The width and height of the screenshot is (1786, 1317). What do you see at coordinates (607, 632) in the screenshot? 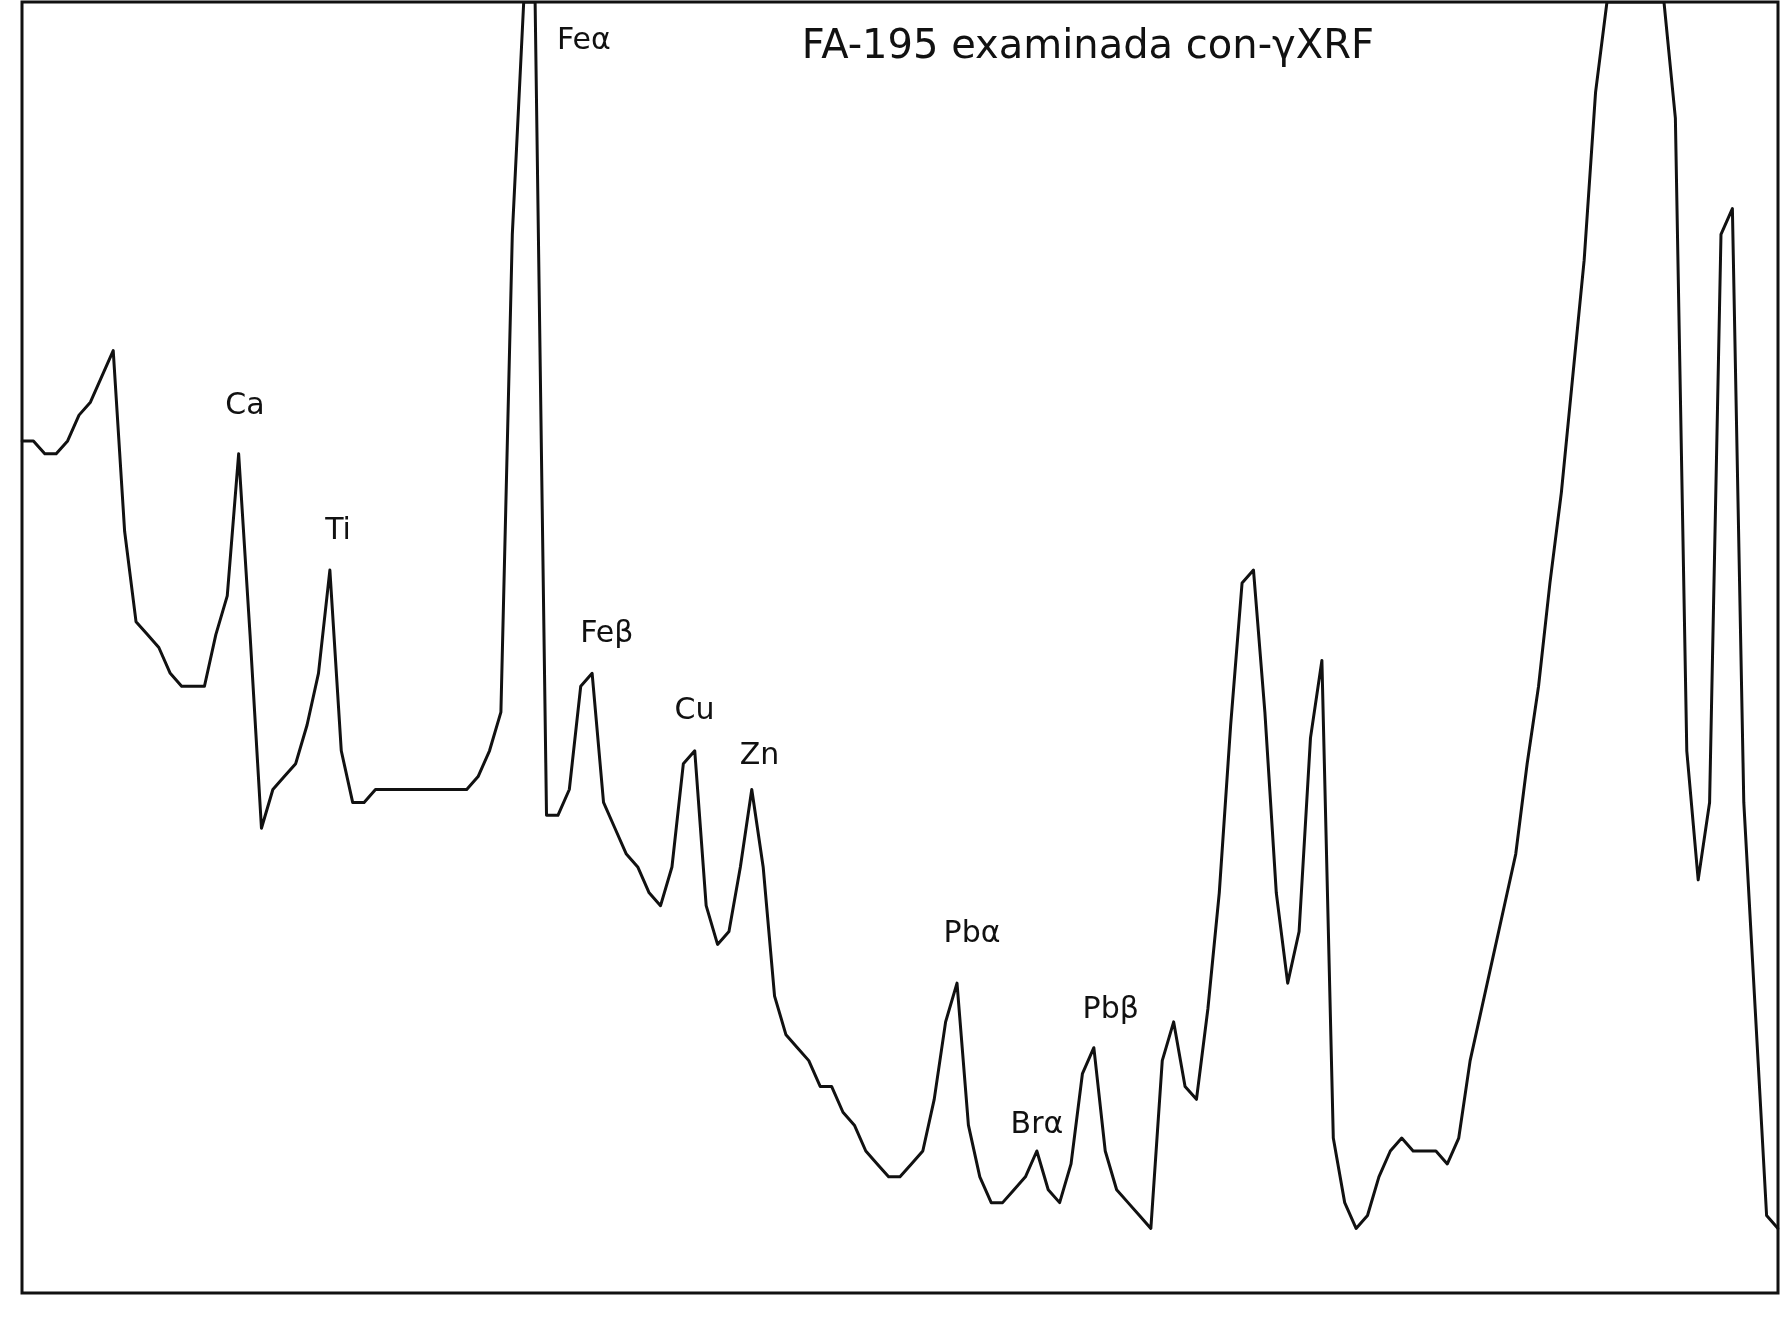
I see `annotation: Feβ` at bounding box center [607, 632].